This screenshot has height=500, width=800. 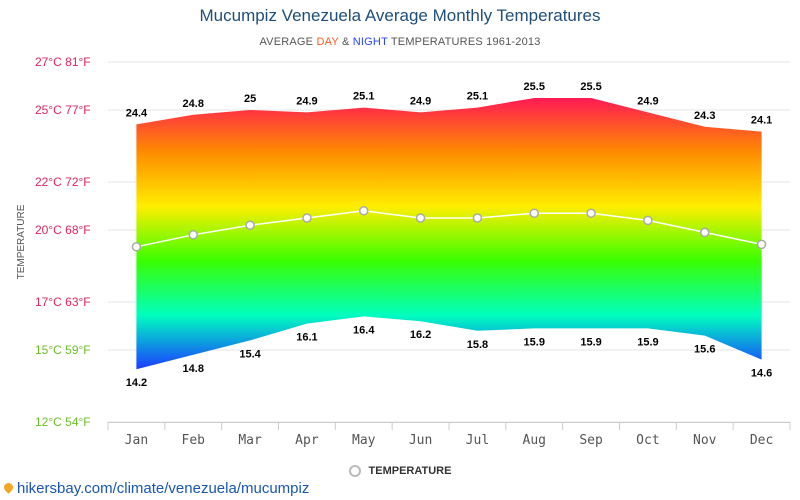 What do you see at coordinates (410, 471) in the screenshot?
I see `legend-label: TEMPERATURE` at bounding box center [410, 471].